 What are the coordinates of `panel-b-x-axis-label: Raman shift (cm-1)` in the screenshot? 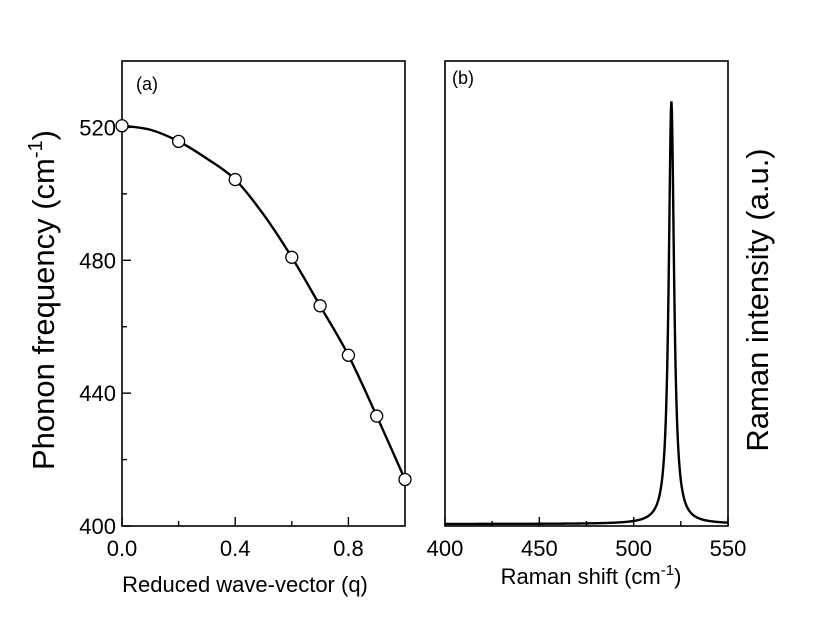 It's located at (591, 575).